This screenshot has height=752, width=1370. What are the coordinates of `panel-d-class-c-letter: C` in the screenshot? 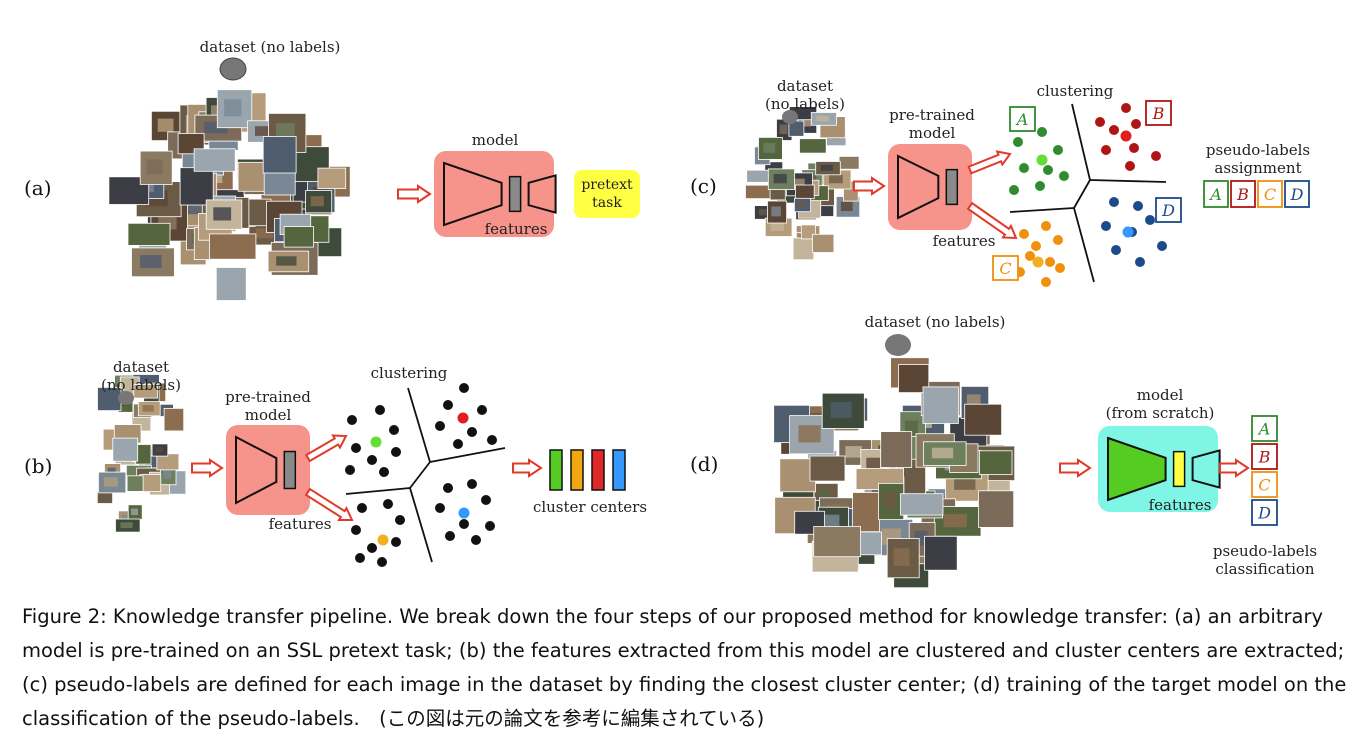 It's located at (1264, 485).